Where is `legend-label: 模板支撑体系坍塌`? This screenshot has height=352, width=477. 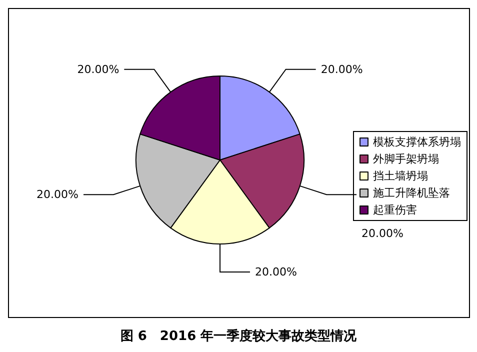 legend-label: 模板支撑体系坍塌 is located at coordinates (417, 142).